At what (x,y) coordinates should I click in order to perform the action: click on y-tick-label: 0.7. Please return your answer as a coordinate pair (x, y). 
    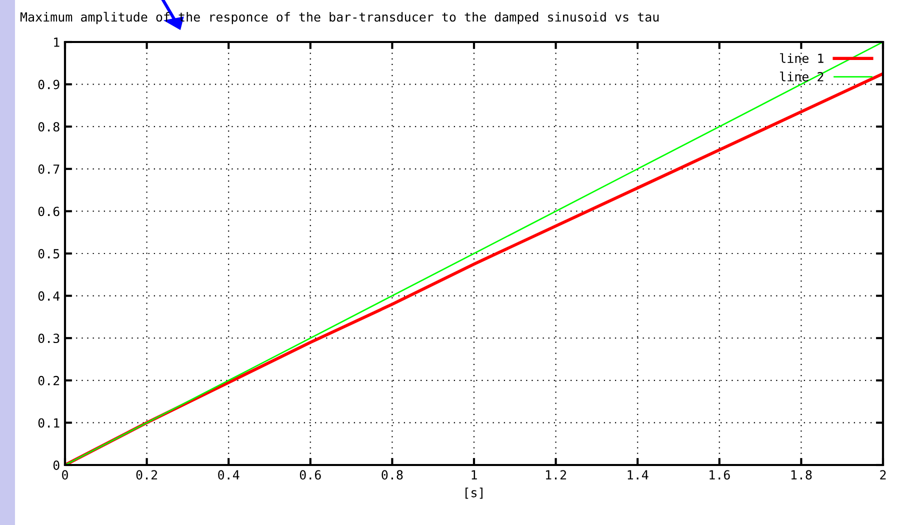
    Looking at the image, I should click on (49, 169).